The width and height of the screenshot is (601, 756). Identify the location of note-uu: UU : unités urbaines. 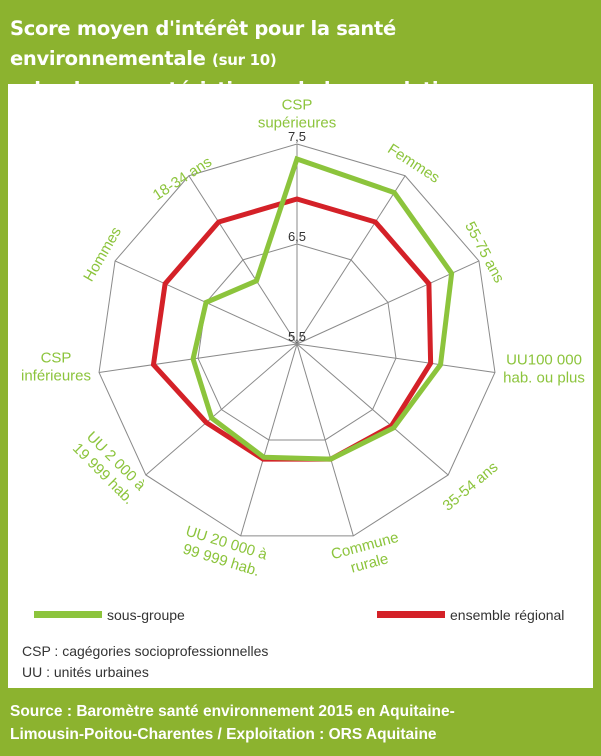
(85, 672).